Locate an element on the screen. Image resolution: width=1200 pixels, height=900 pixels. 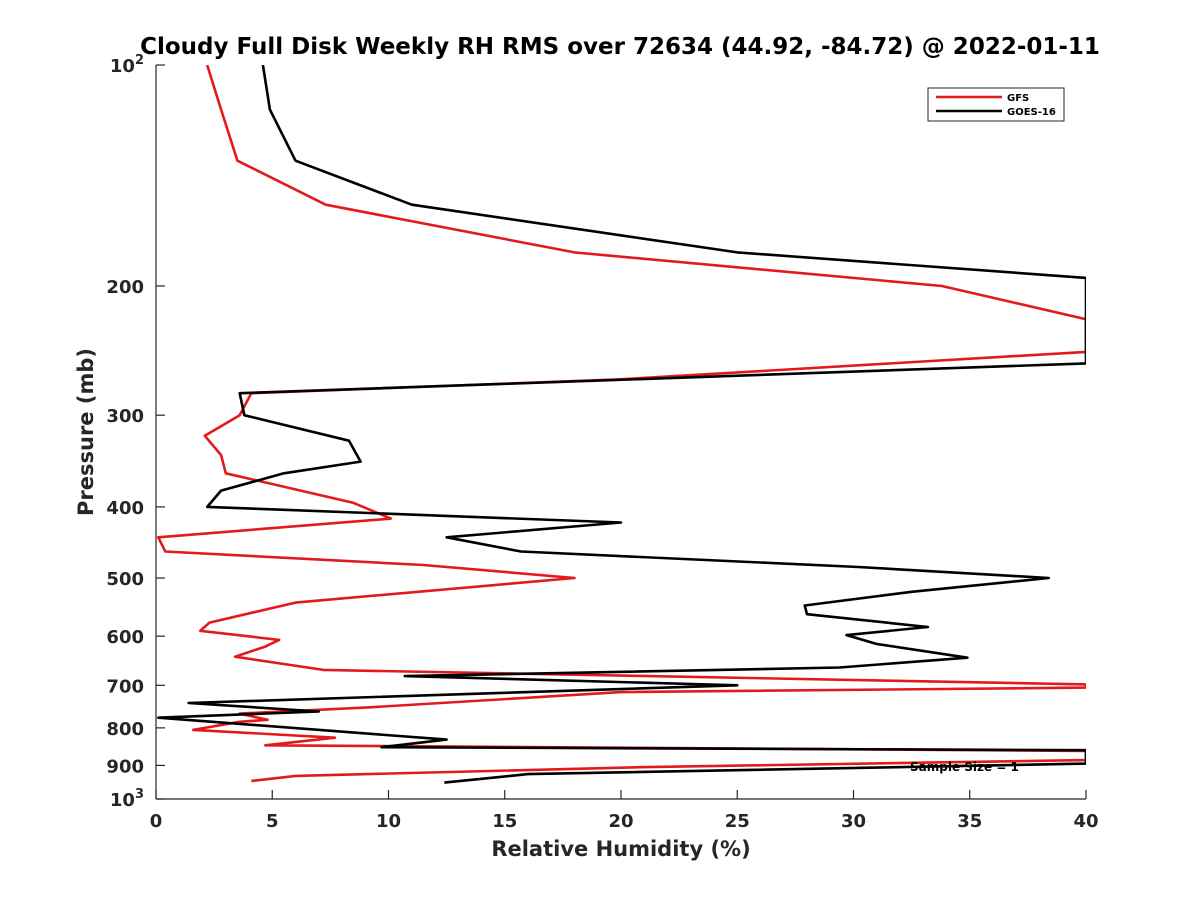
x-tick-label: 30 is located at coordinates (853, 821).